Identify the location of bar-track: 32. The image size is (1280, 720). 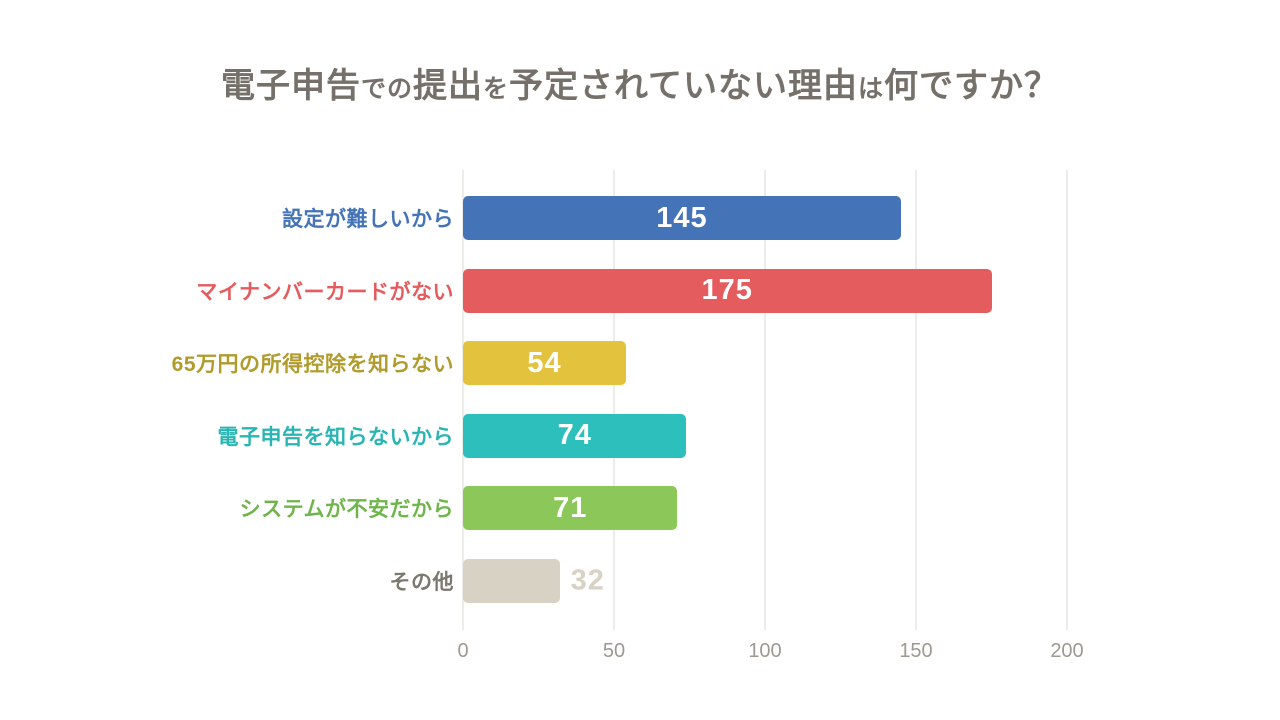
(765, 580).